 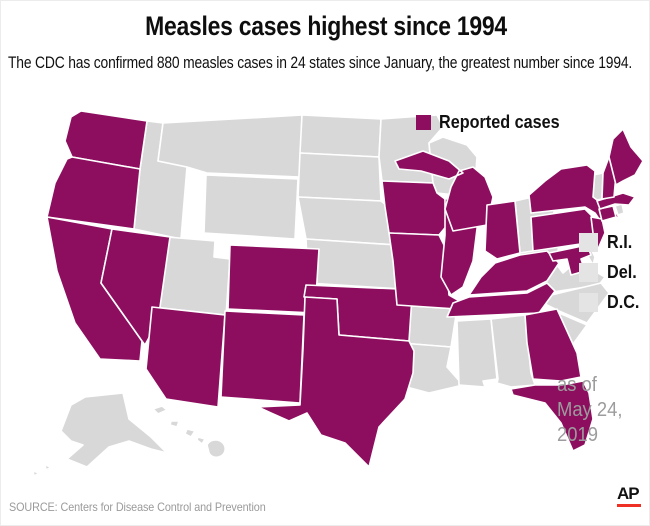 I want to click on small-state-label-dc: D.C., so click(x=623, y=302).